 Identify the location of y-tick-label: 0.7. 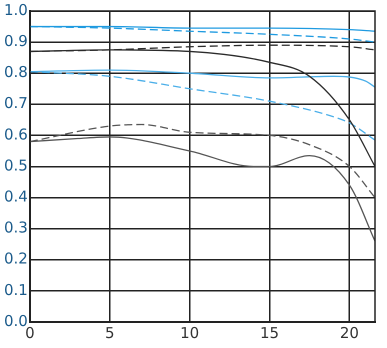
(16, 103).